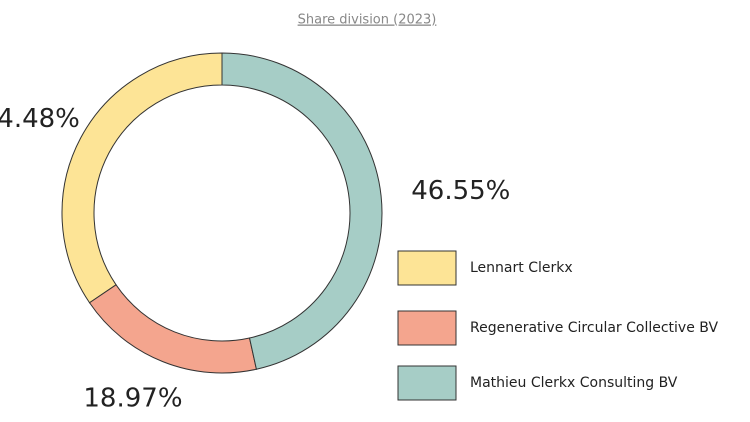 The width and height of the screenshot is (750, 422). What do you see at coordinates (460, 191) in the screenshot?
I see `value-label: 46.55%` at bounding box center [460, 191].